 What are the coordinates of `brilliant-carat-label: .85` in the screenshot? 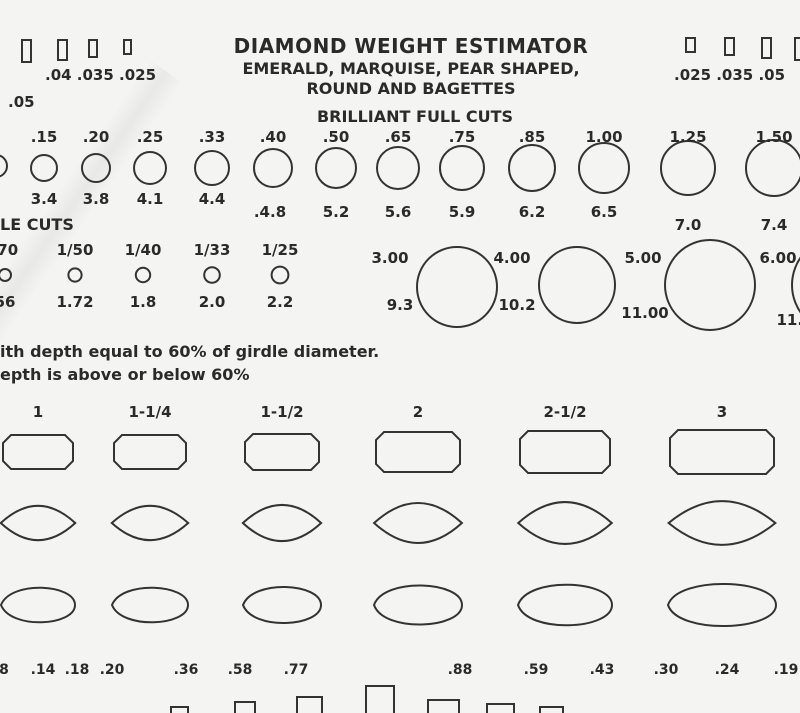 It's located at (532, 137).